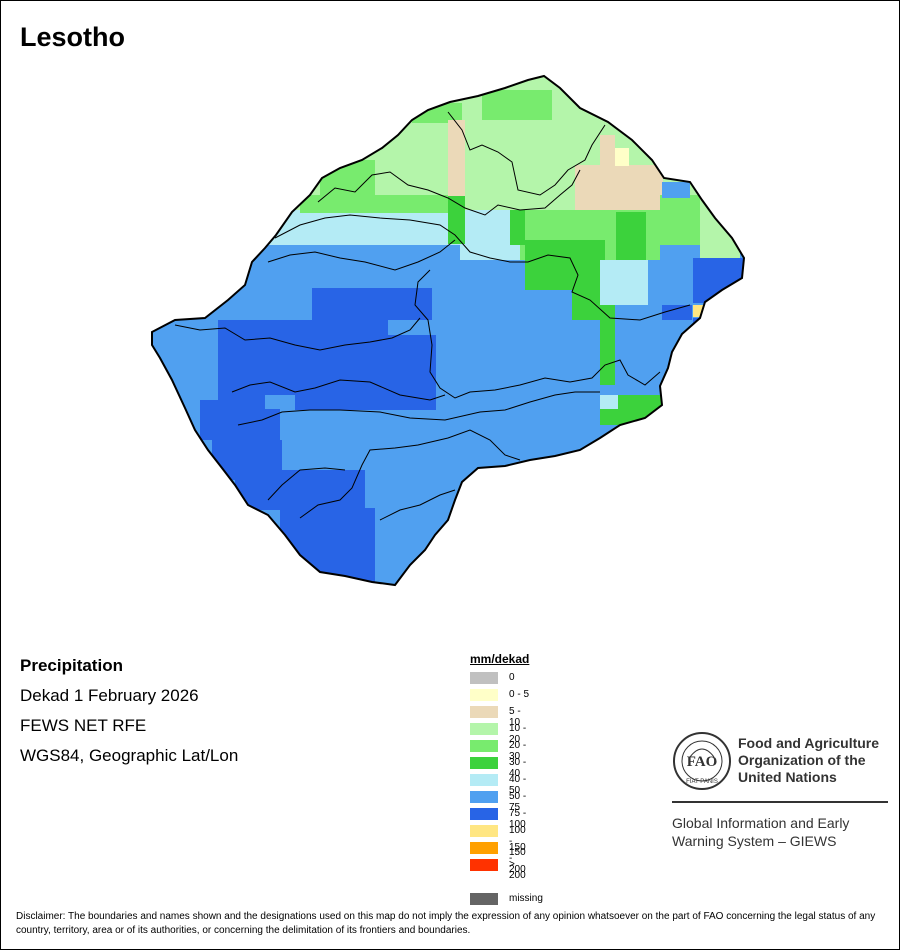 Image resolution: width=900 pixels, height=950 pixels. I want to click on legend-item: 10 - 20, so click(499, 732).